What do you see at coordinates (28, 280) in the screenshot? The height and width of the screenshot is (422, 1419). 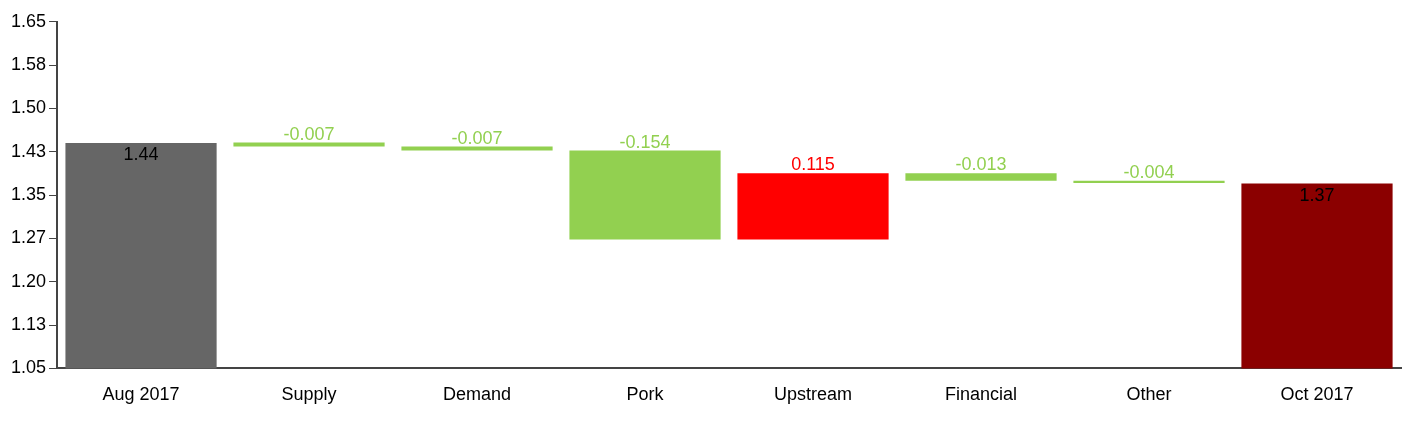 I see `y-tick-label: 1.20` at bounding box center [28, 280].